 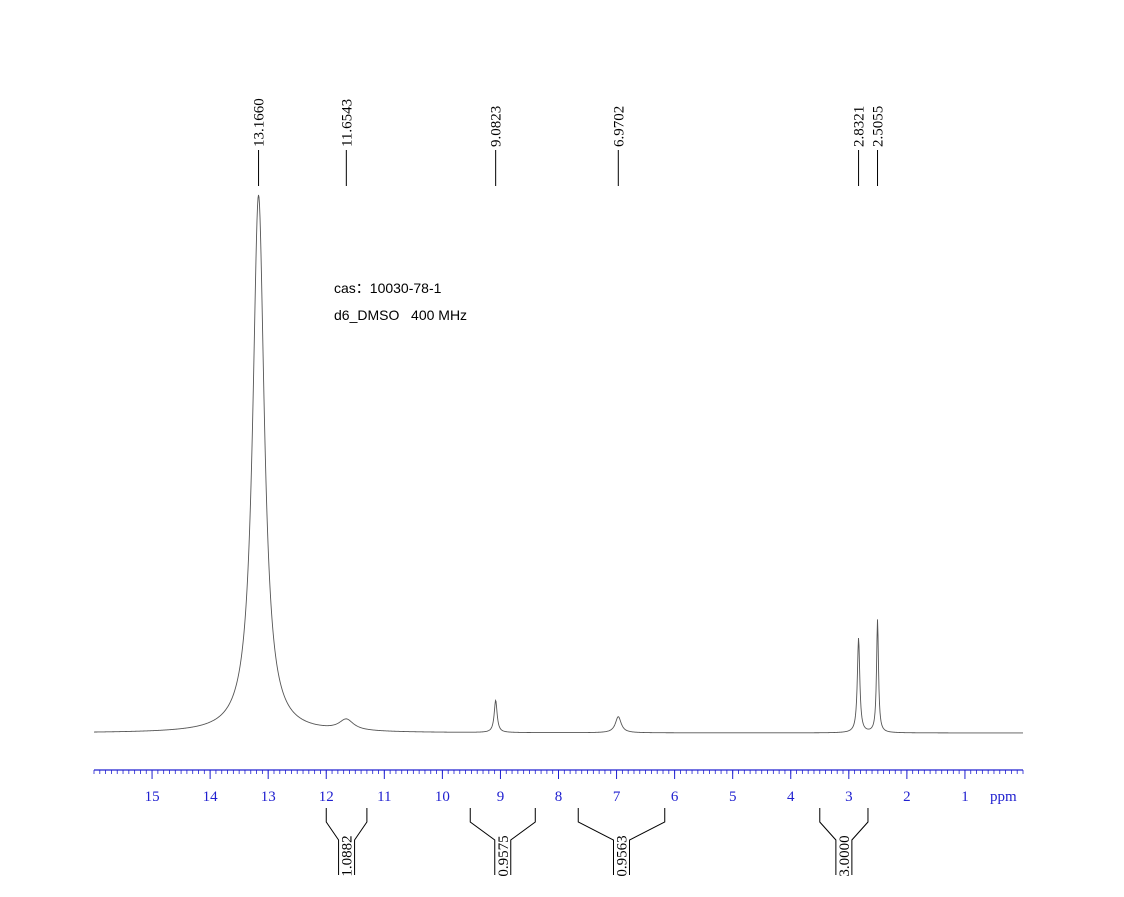 What do you see at coordinates (348, 855) in the screenshot?
I see `integral-value: 1.0882` at bounding box center [348, 855].